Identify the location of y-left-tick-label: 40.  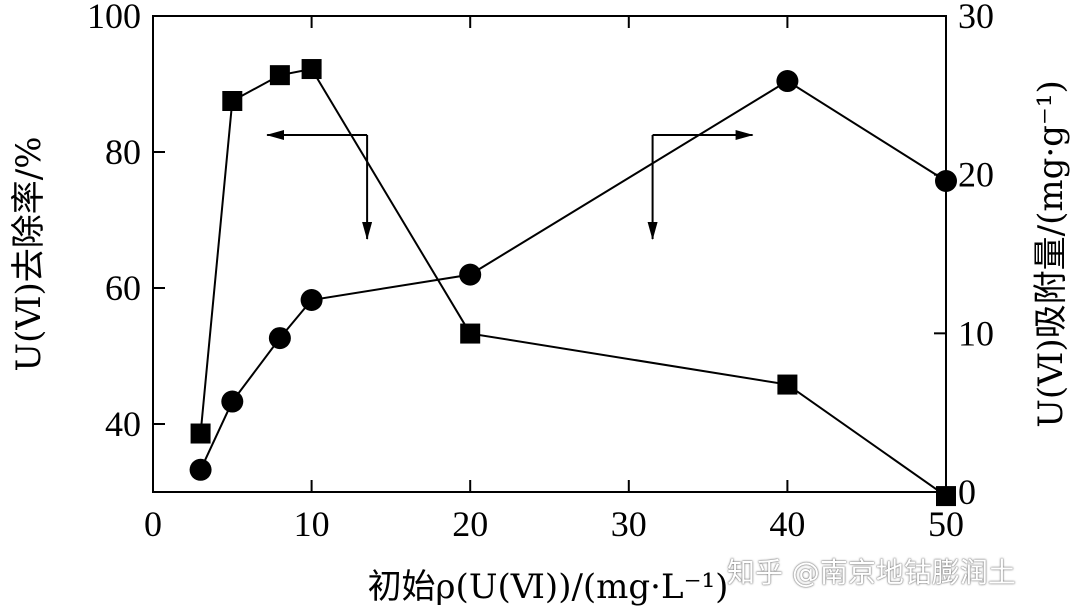
(123, 424).